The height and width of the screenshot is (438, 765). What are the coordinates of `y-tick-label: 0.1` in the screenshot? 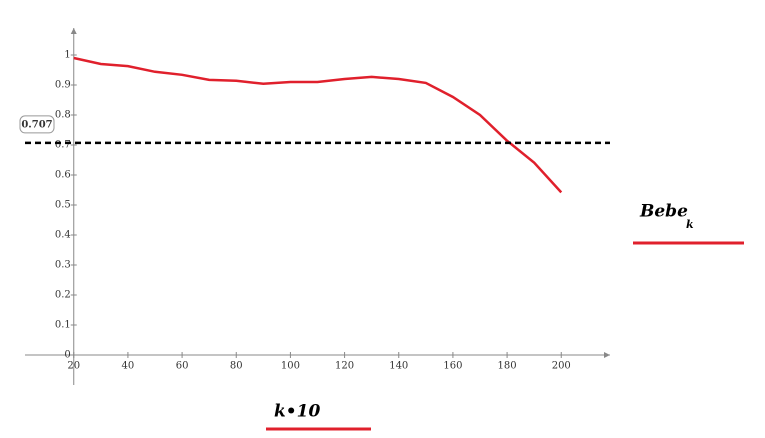 It's located at (63, 325).